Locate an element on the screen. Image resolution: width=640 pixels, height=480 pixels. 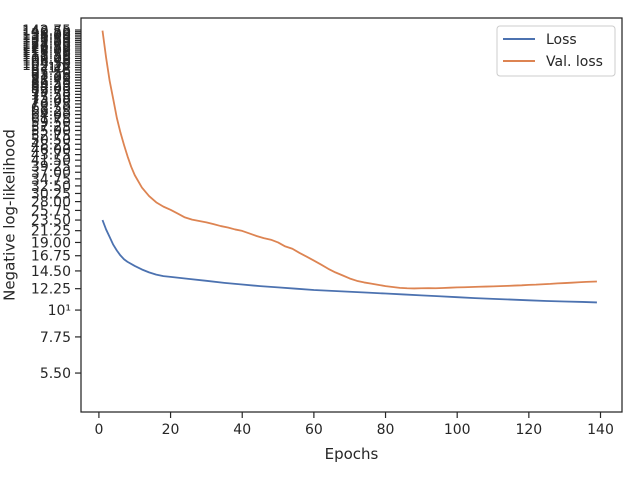
y-tick-label: 140.50 is located at coordinates (46, 33).